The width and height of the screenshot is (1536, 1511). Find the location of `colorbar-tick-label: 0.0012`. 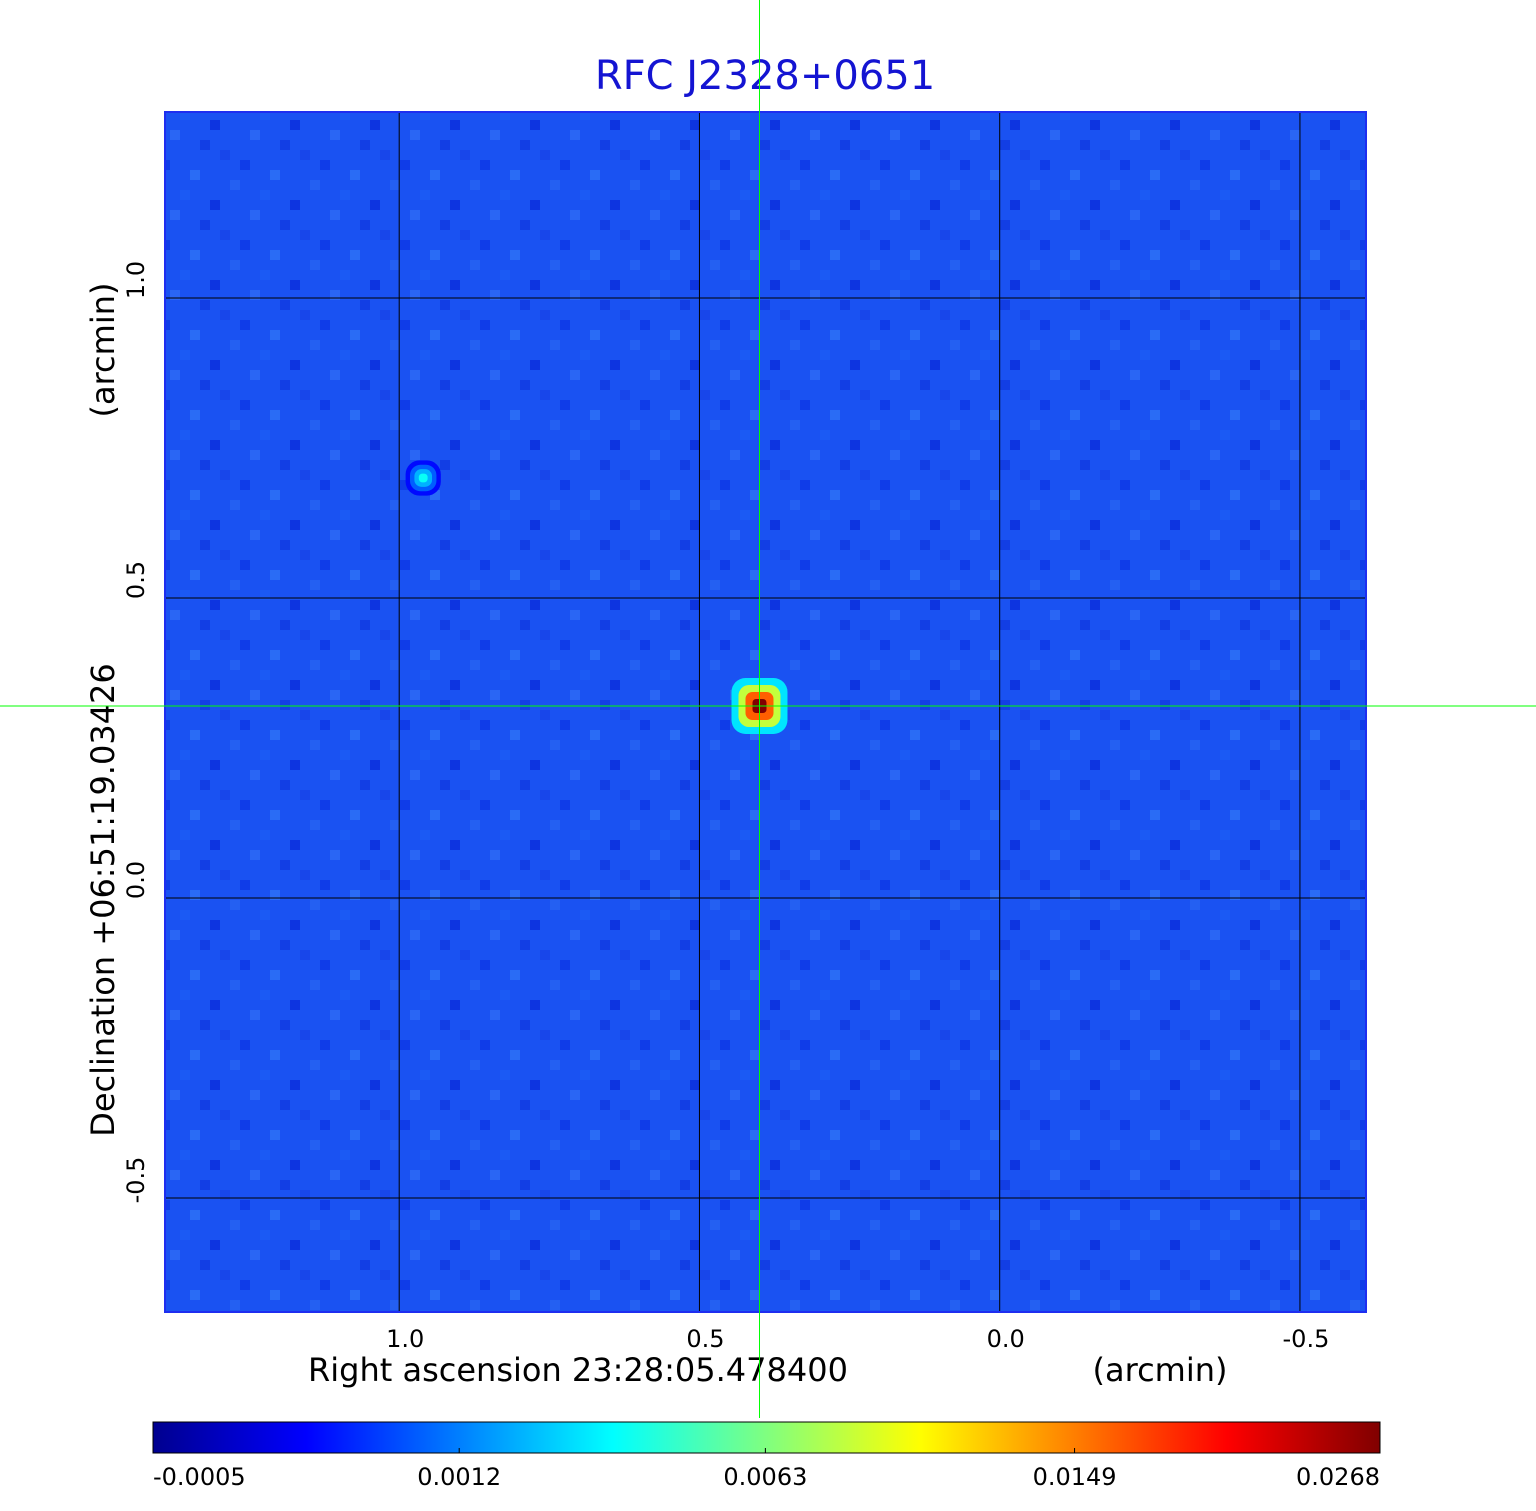

colorbar-tick-label: 0.0012 is located at coordinates (459, 1477).